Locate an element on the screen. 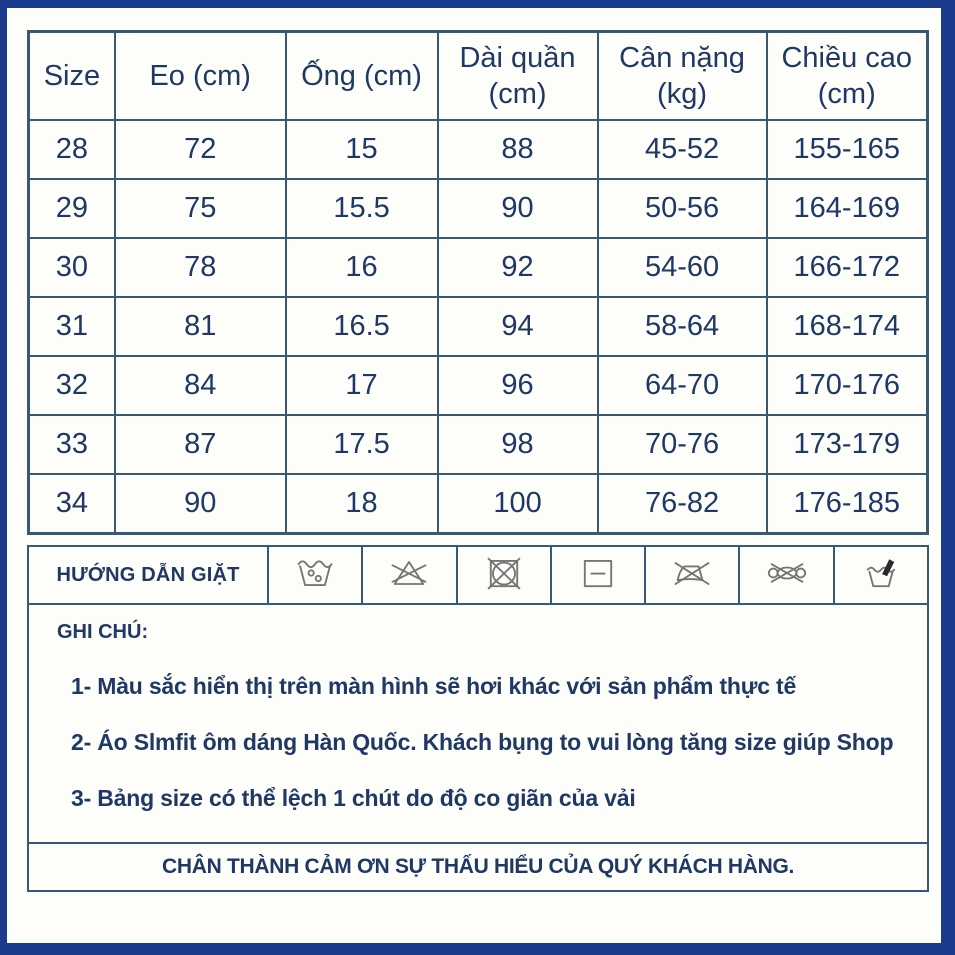 The width and height of the screenshot is (955, 955). table-cell: 76-82 is located at coordinates (682, 504).